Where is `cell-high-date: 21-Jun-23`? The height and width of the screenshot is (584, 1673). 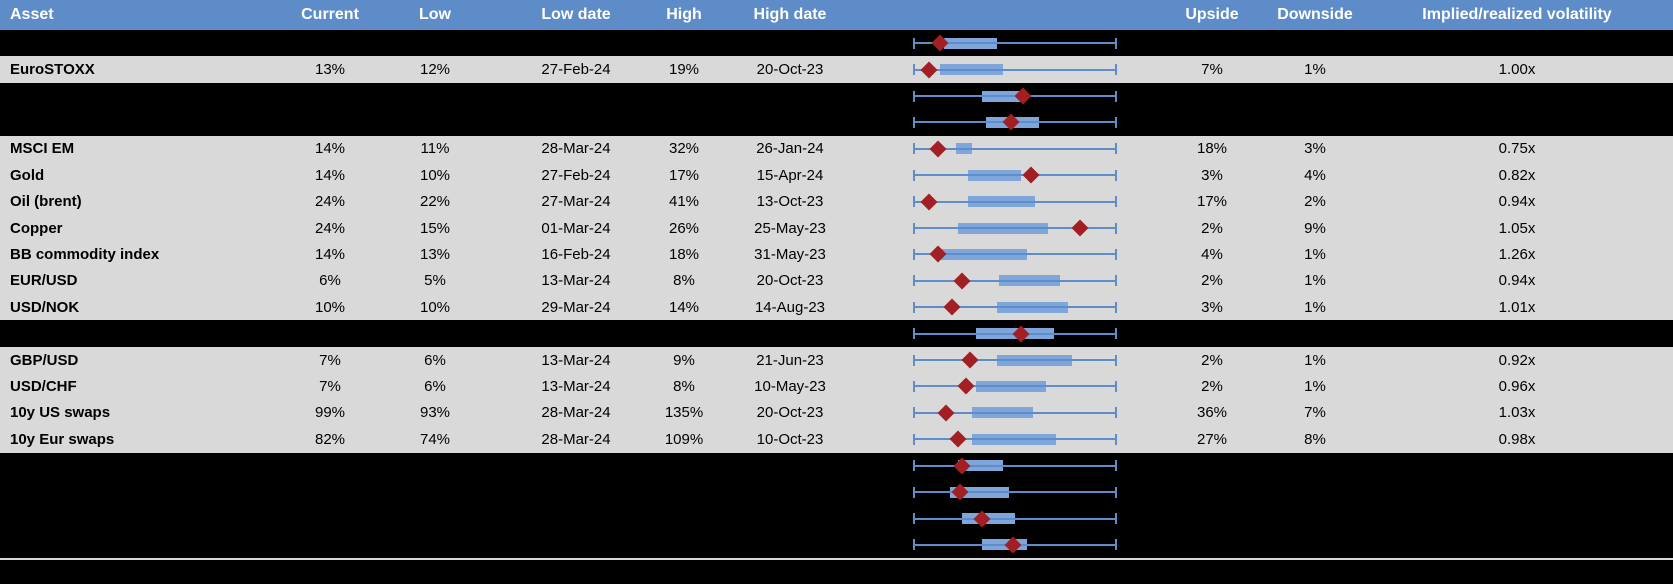 cell-high-date: 21-Jun-23 is located at coordinates (790, 360).